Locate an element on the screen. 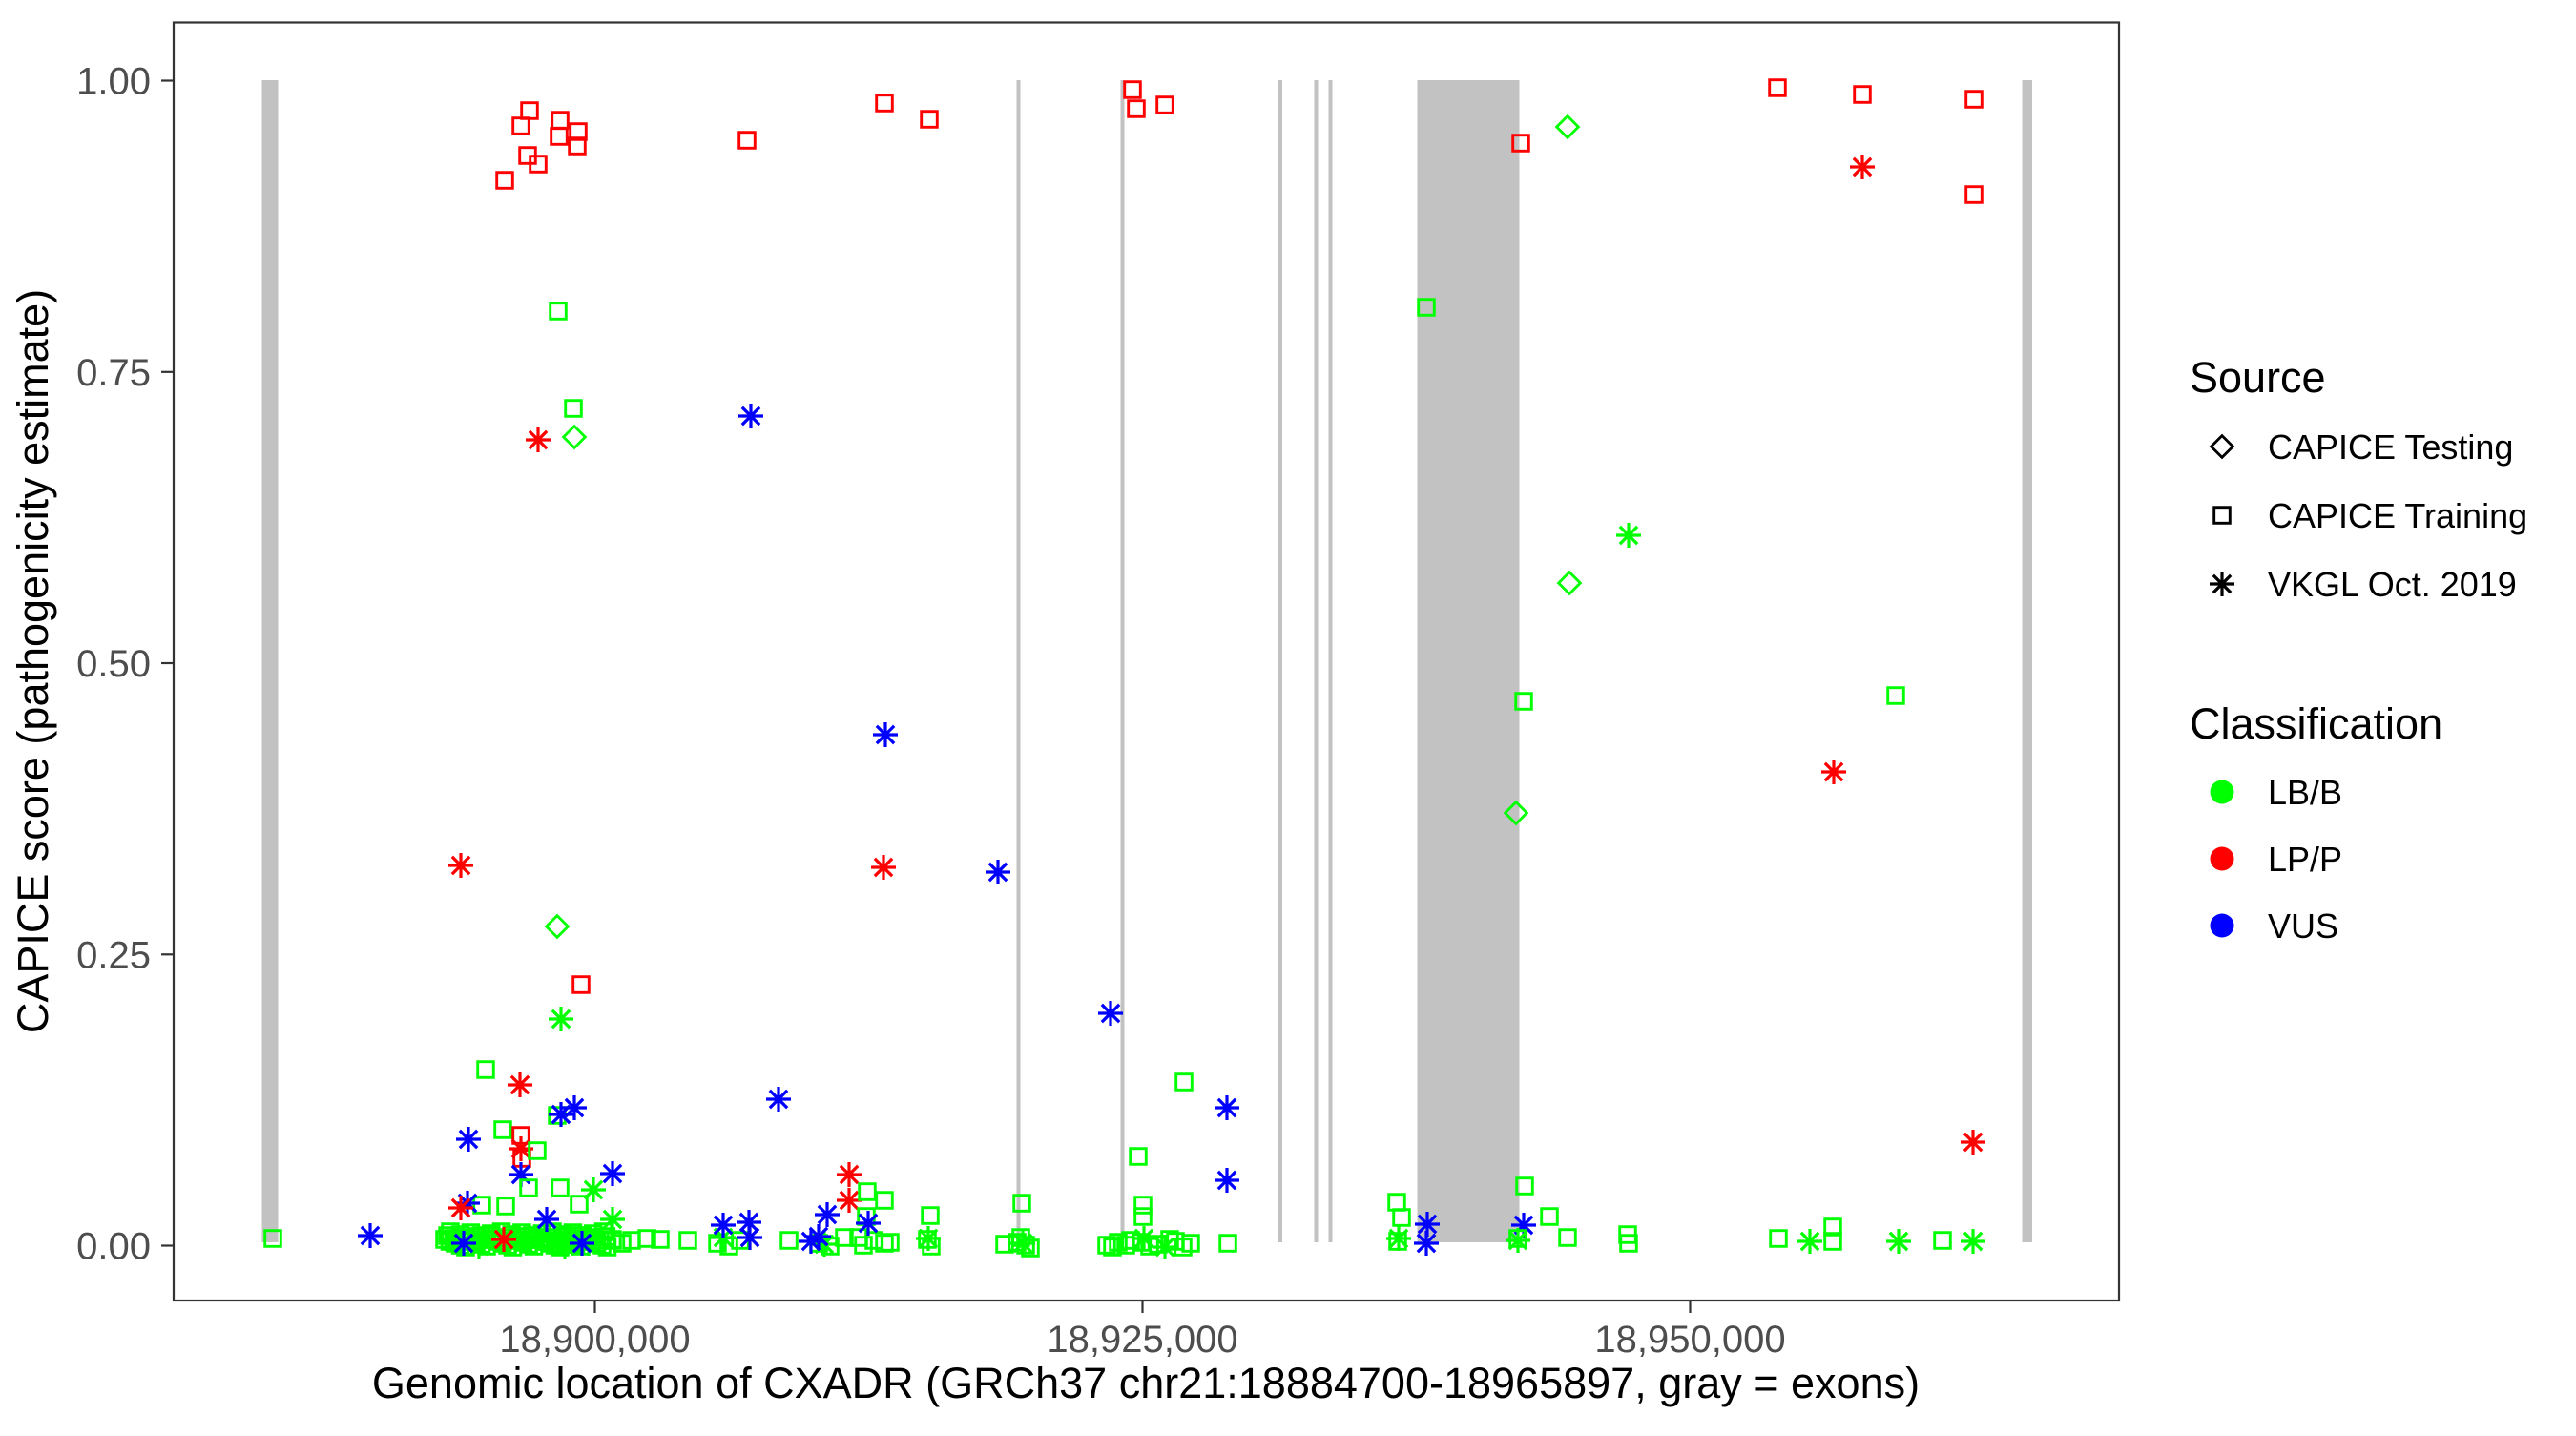 Image resolution: width=2576 pixels, height=1436 pixels. svg-text: CAPICE Testing is located at coordinates (2390, 447).